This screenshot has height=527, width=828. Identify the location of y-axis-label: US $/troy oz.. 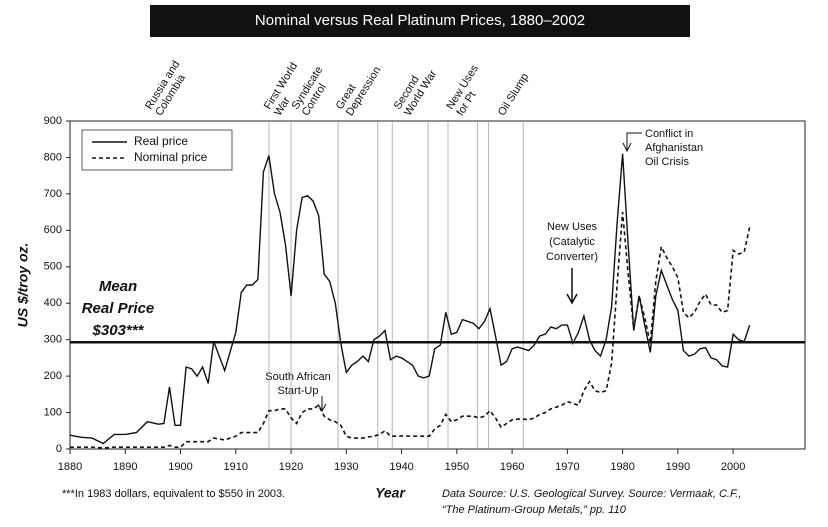
(23, 285).